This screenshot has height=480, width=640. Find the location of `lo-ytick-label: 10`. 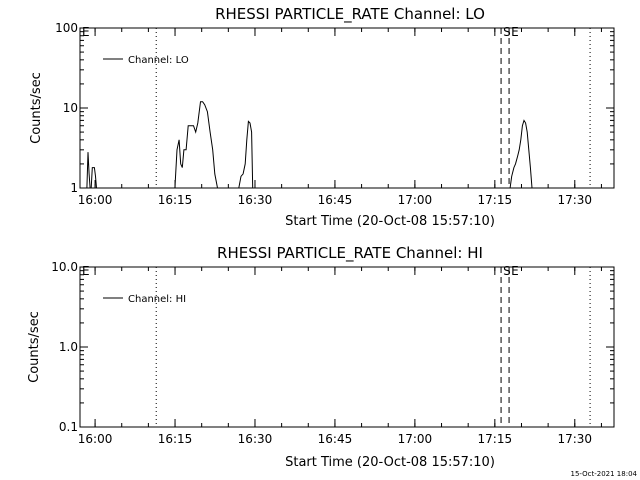

lo-ytick-label: 10 is located at coordinates (70, 108).